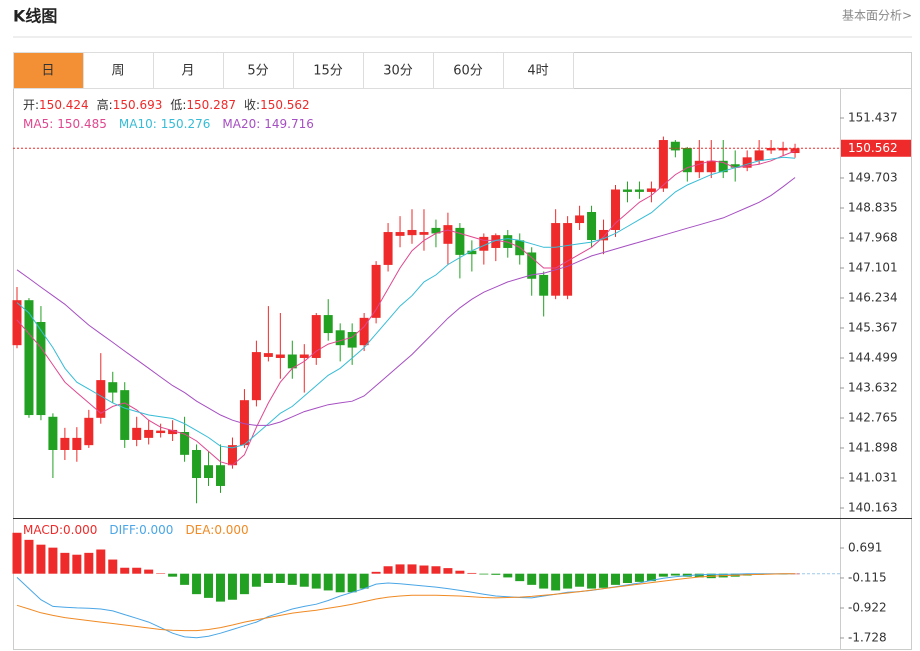  I want to click on ohlc-info: 开:150.424 高:150.693 低:150.287 收:150.562, so click(166, 104).